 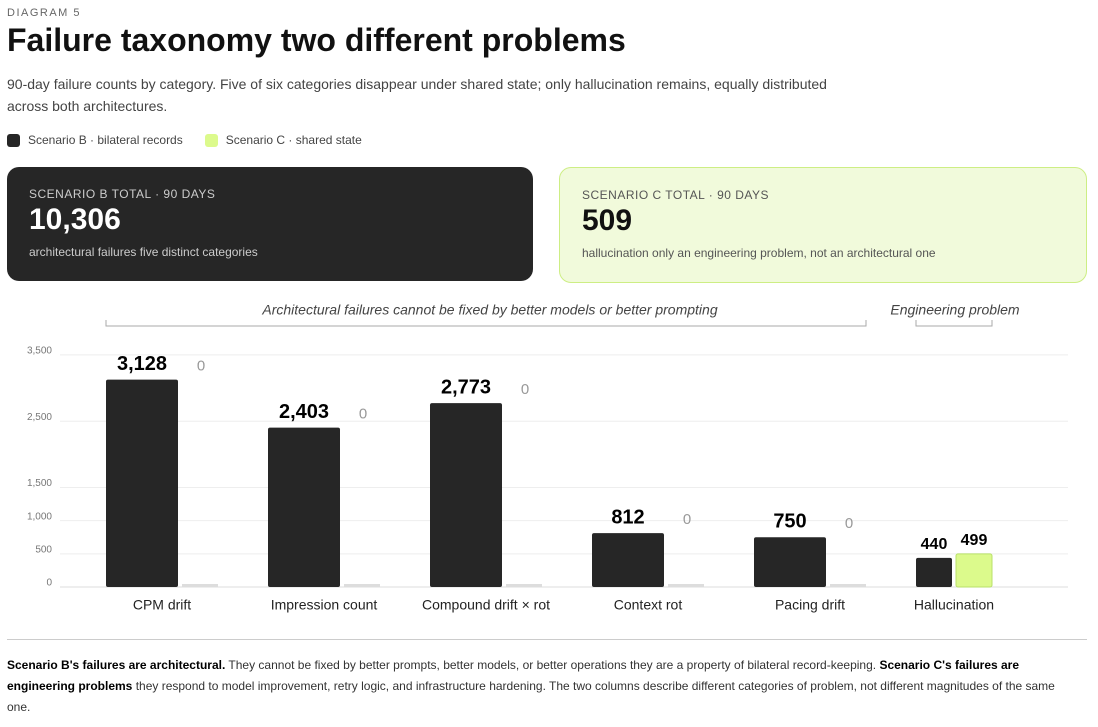 What do you see at coordinates (44, 13) in the screenshot?
I see `kicker: DIAGRAM 5` at bounding box center [44, 13].